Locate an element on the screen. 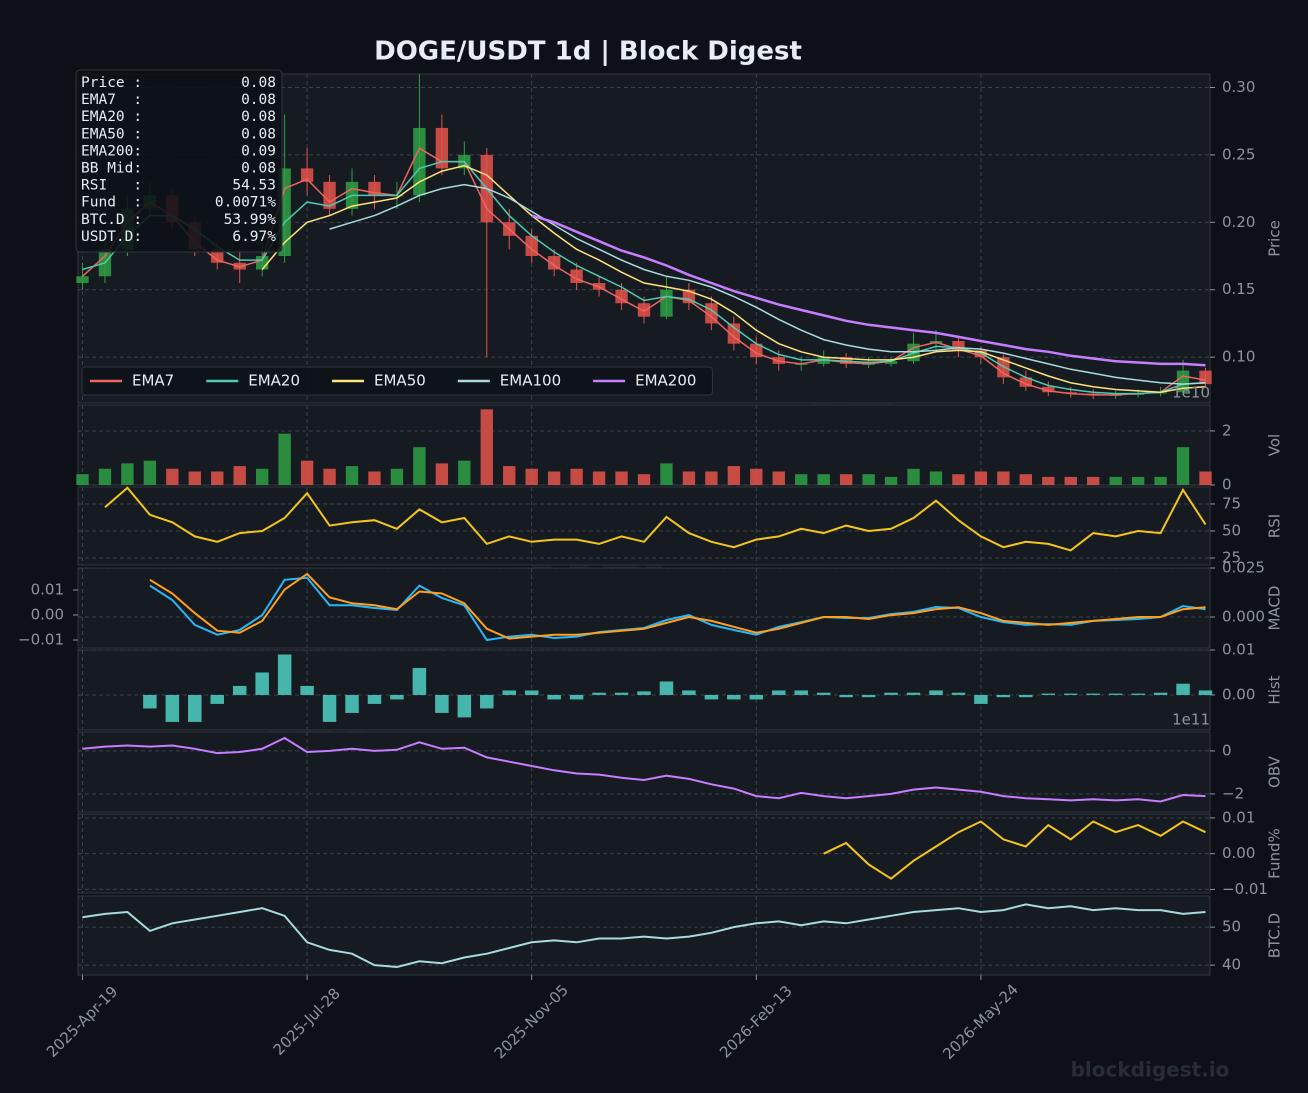  info-label: EMA7 : is located at coordinates (111, 100).